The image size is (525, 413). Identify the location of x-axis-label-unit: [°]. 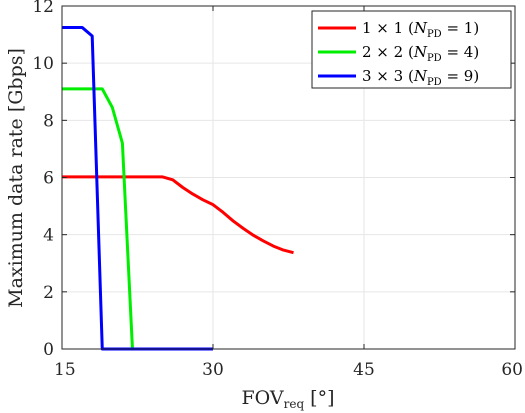
(322, 398).